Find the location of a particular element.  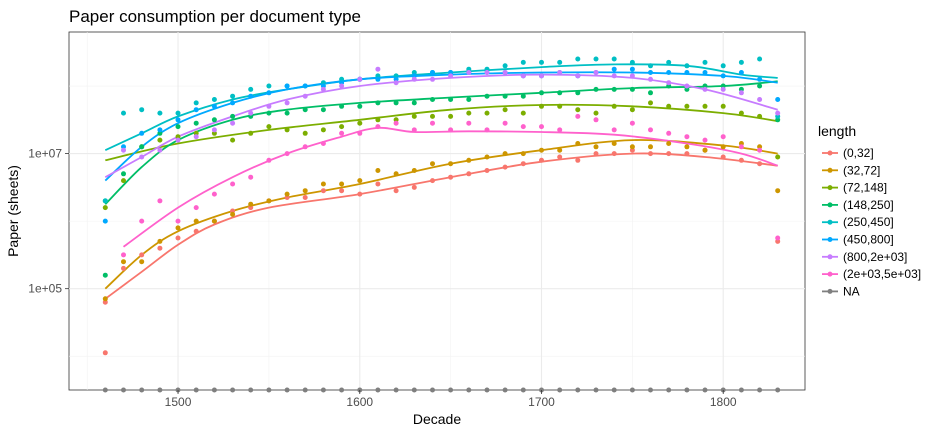

legend-label: (72,148] is located at coordinates (865, 188).